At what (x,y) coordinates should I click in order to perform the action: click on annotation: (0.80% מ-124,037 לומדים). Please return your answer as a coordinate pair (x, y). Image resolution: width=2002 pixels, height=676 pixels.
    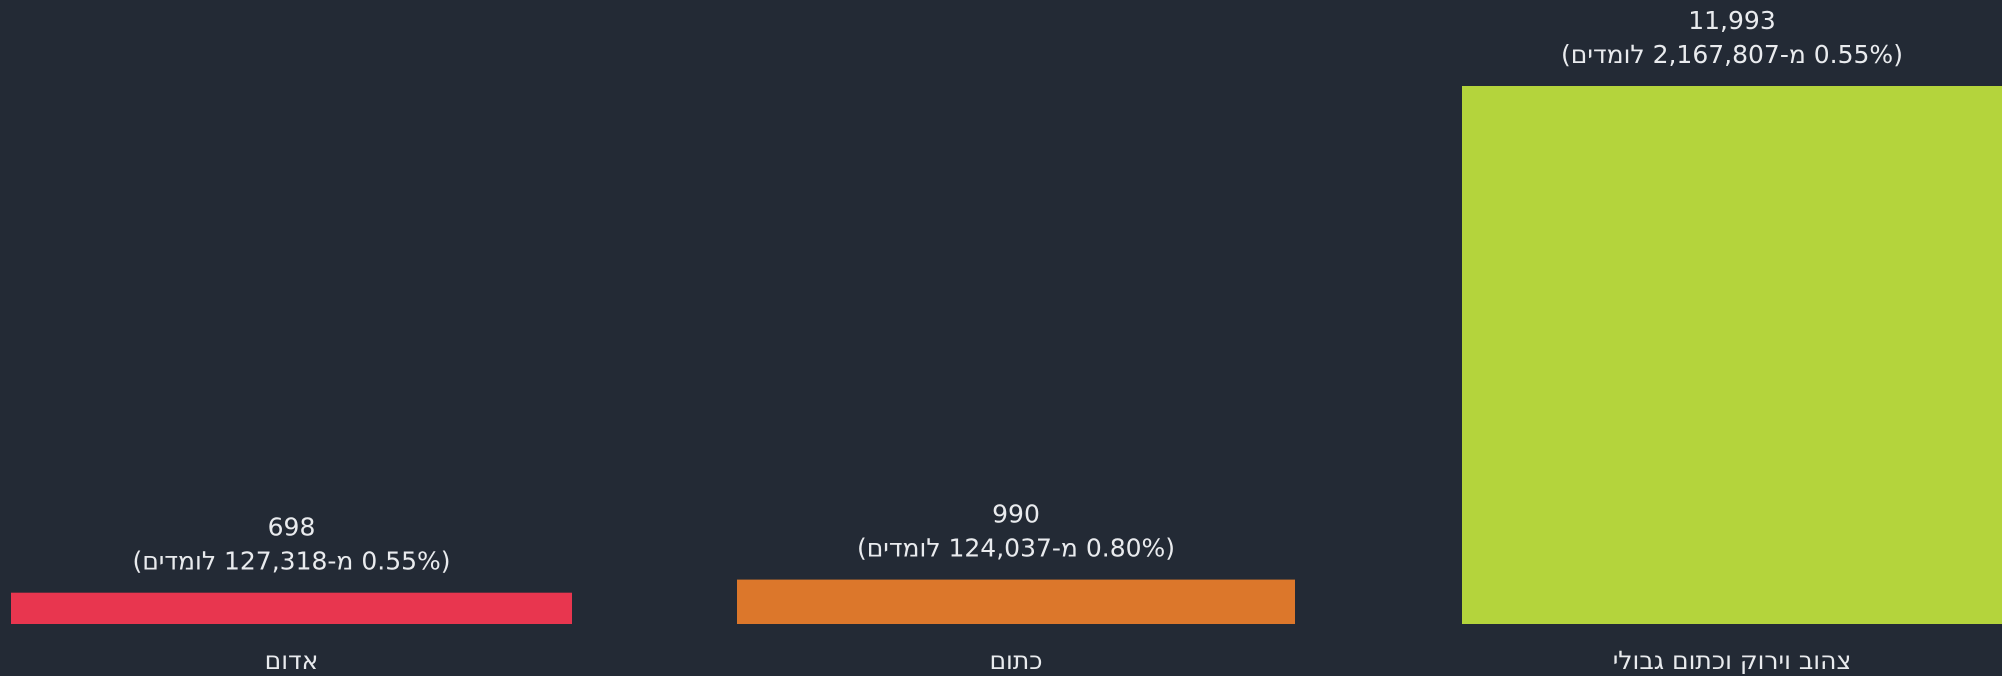
    Looking at the image, I should click on (1016, 548).